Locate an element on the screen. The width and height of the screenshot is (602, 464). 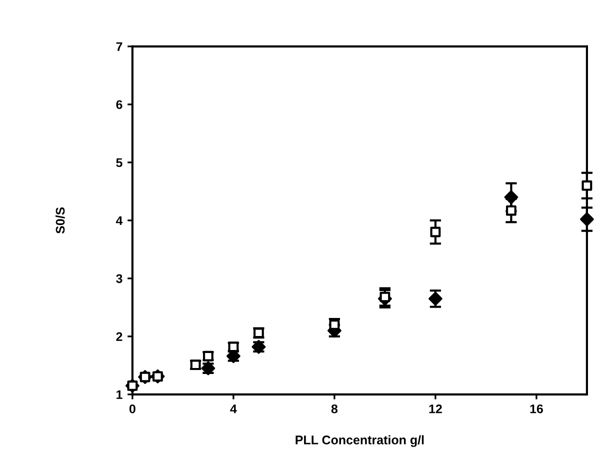
x-tick-label: 16 is located at coordinates (536, 409).